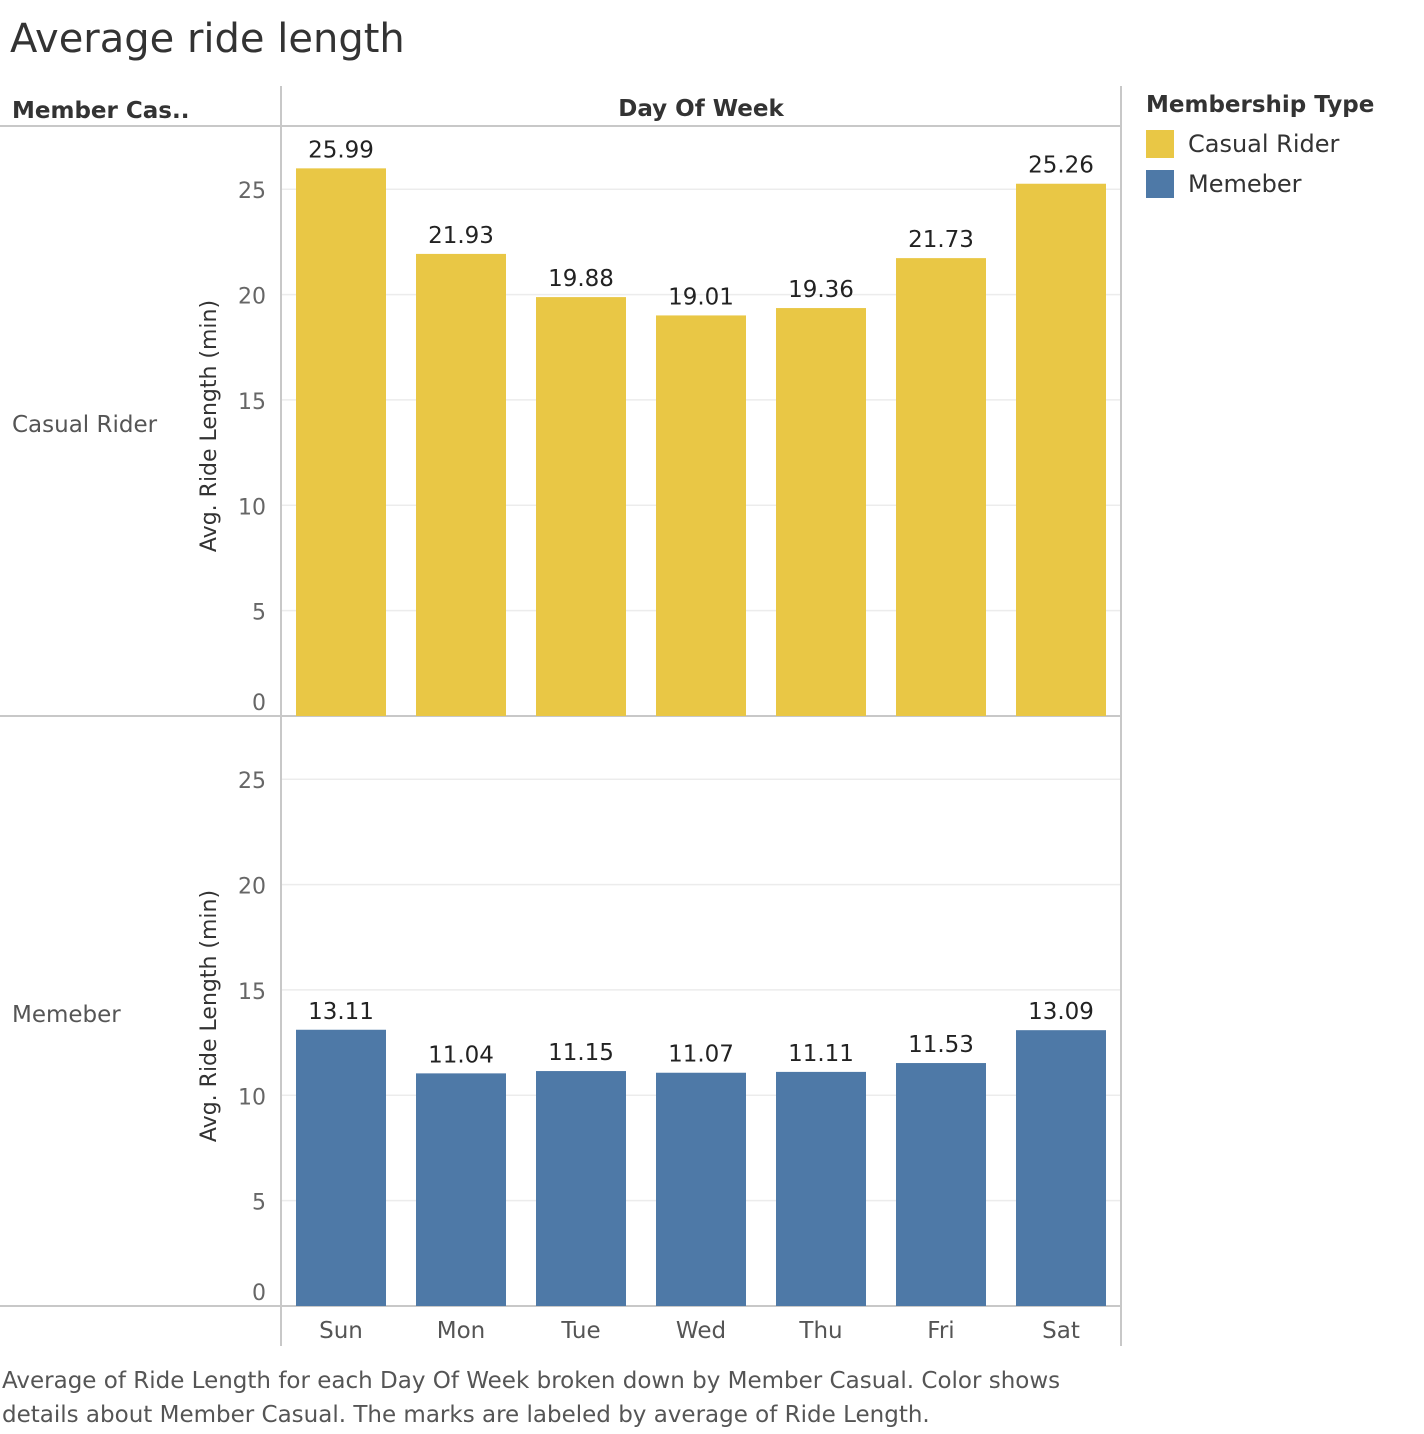  Describe the element at coordinates (100, 111) in the screenshot. I see `row-header: Member Cas..` at that location.